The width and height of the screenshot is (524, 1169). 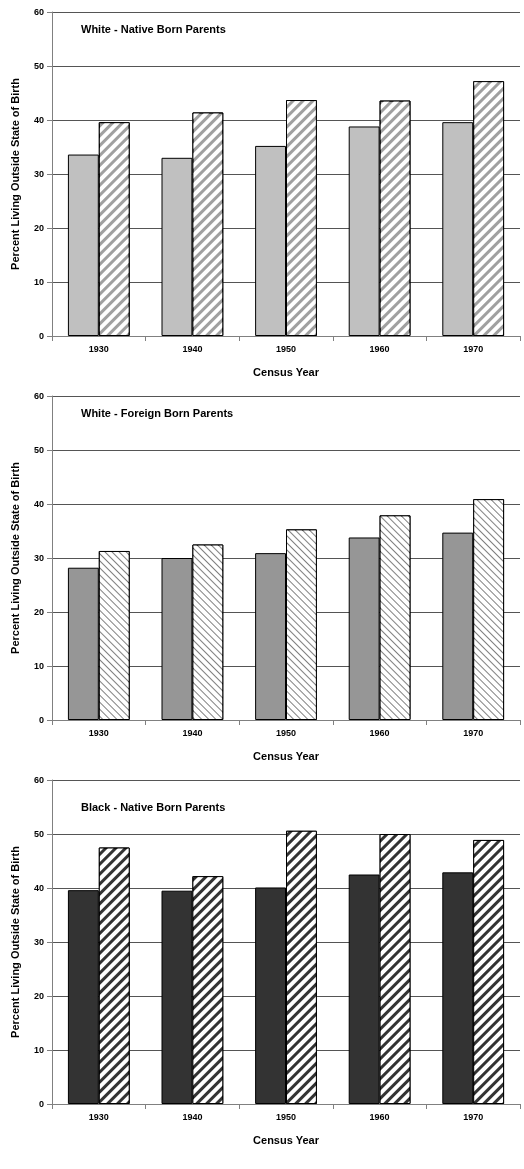 What do you see at coordinates (153, 806) in the screenshot?
I see `text: Black - Native Born Parents` at bounding box center [153, 806].